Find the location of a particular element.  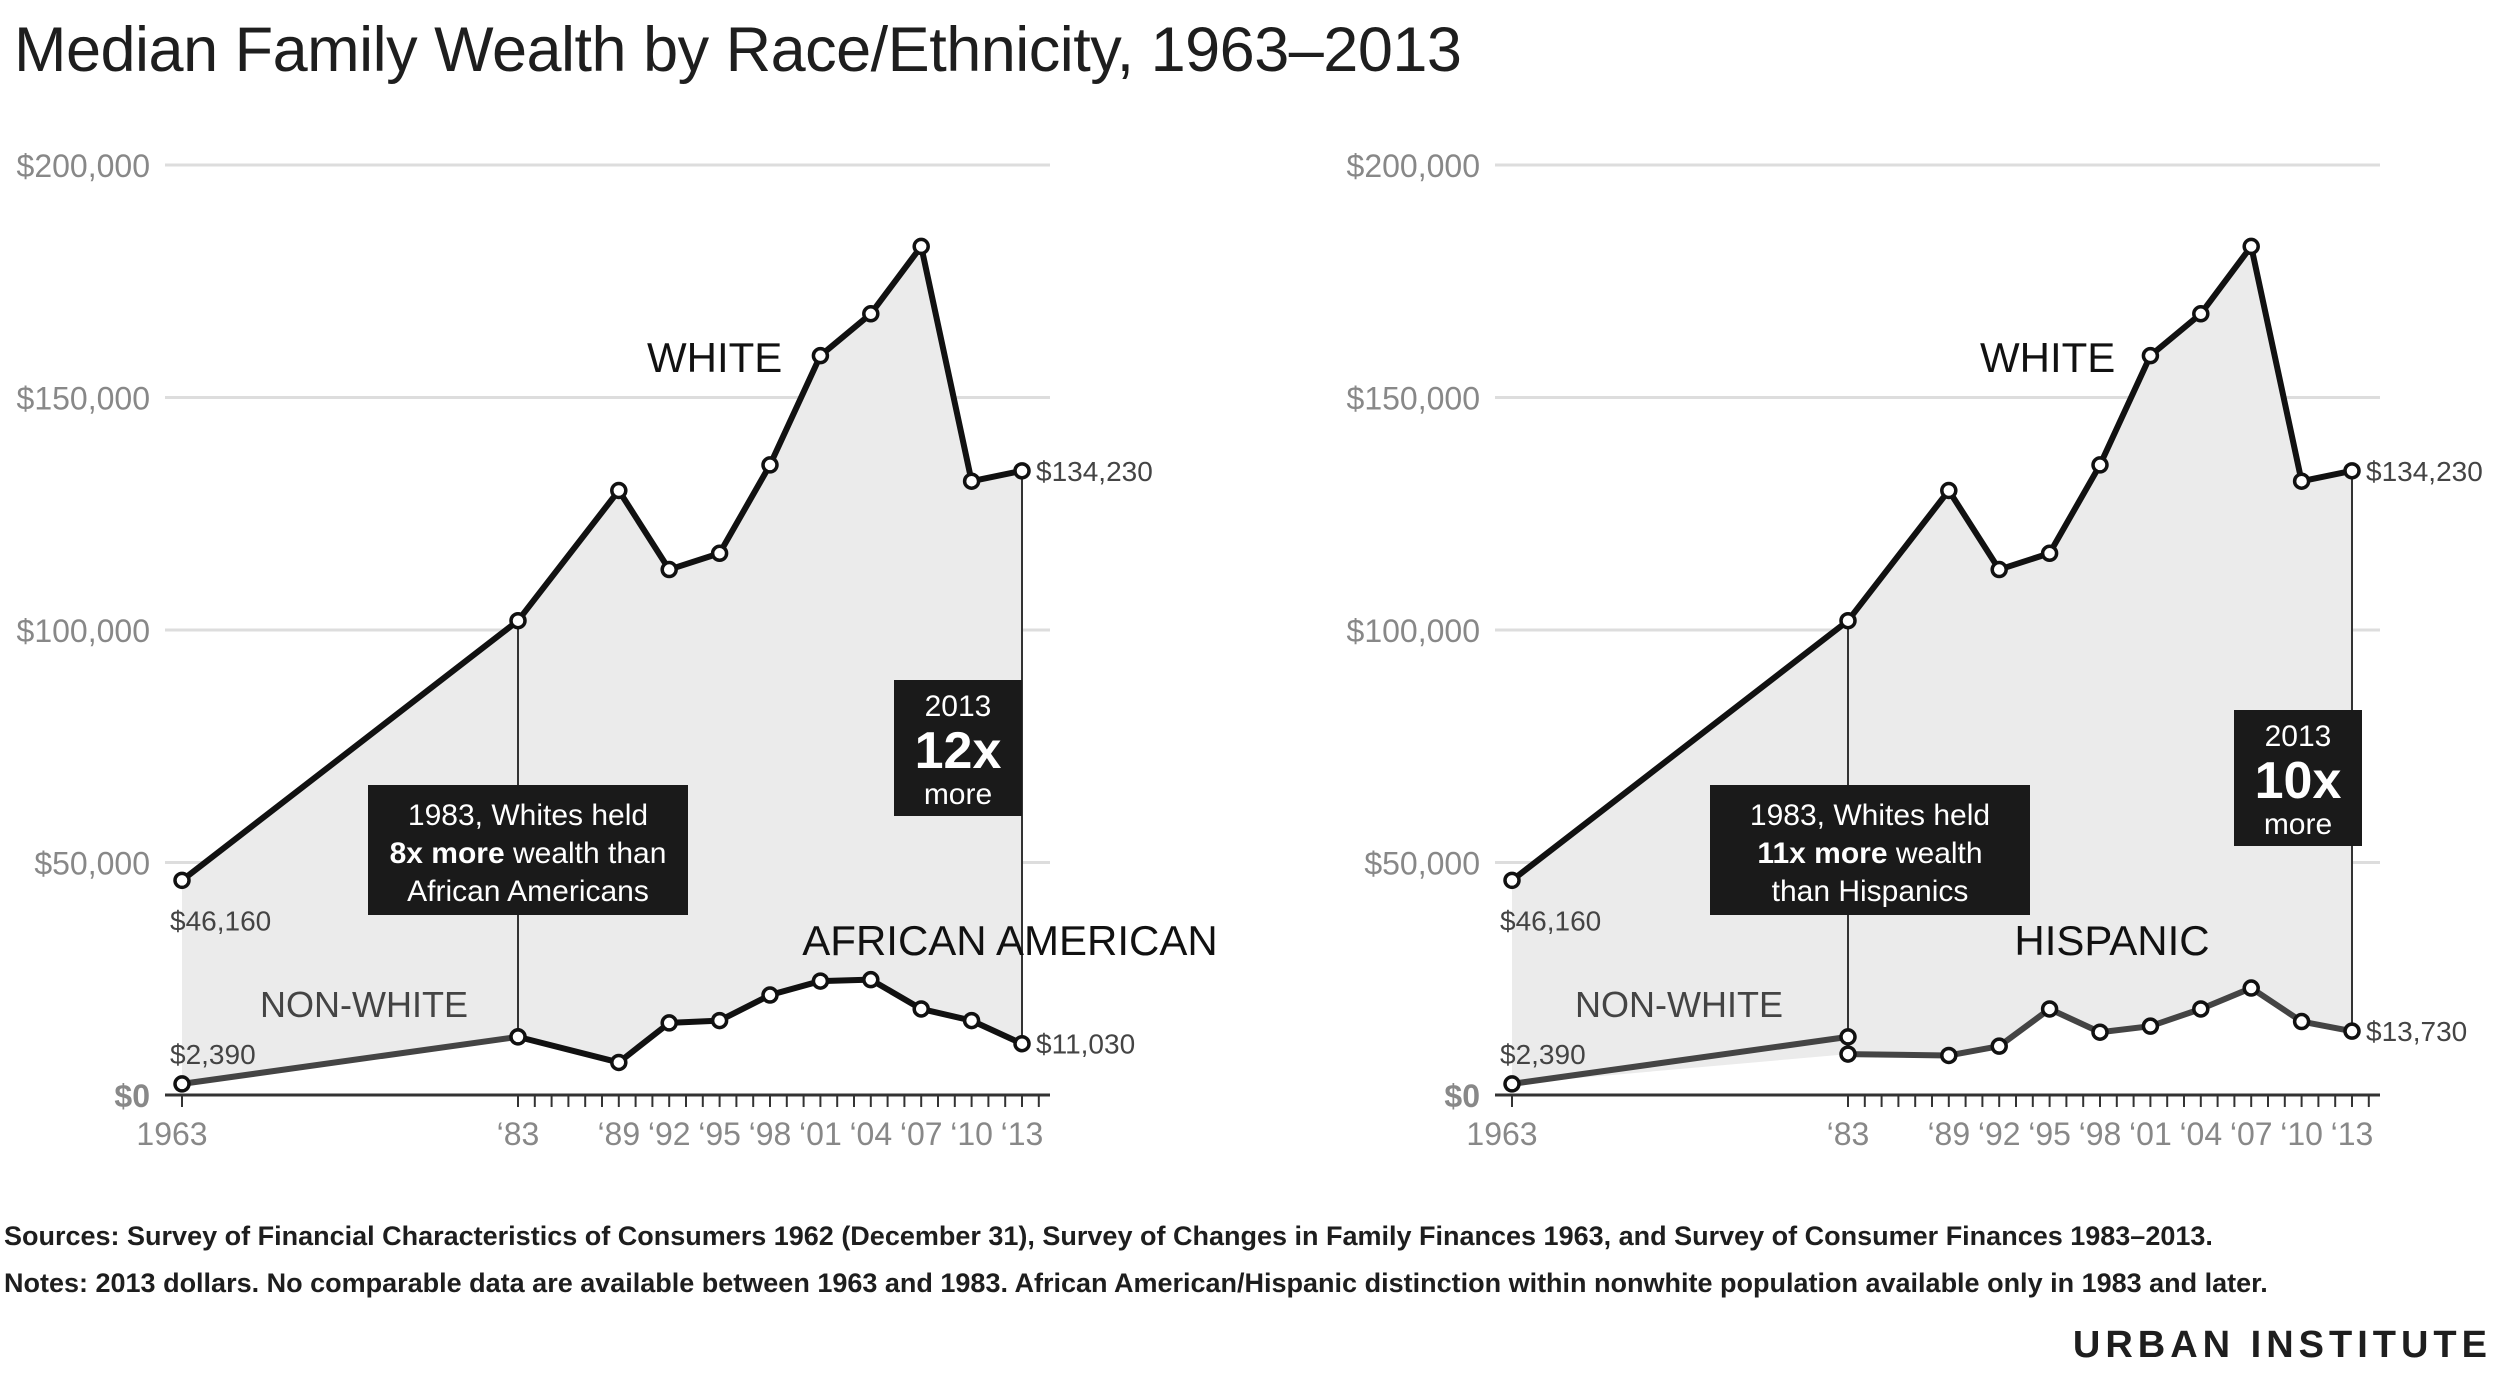

brand-logo: URBAN INSTITUTE is located at coordinates (2282, 1345).